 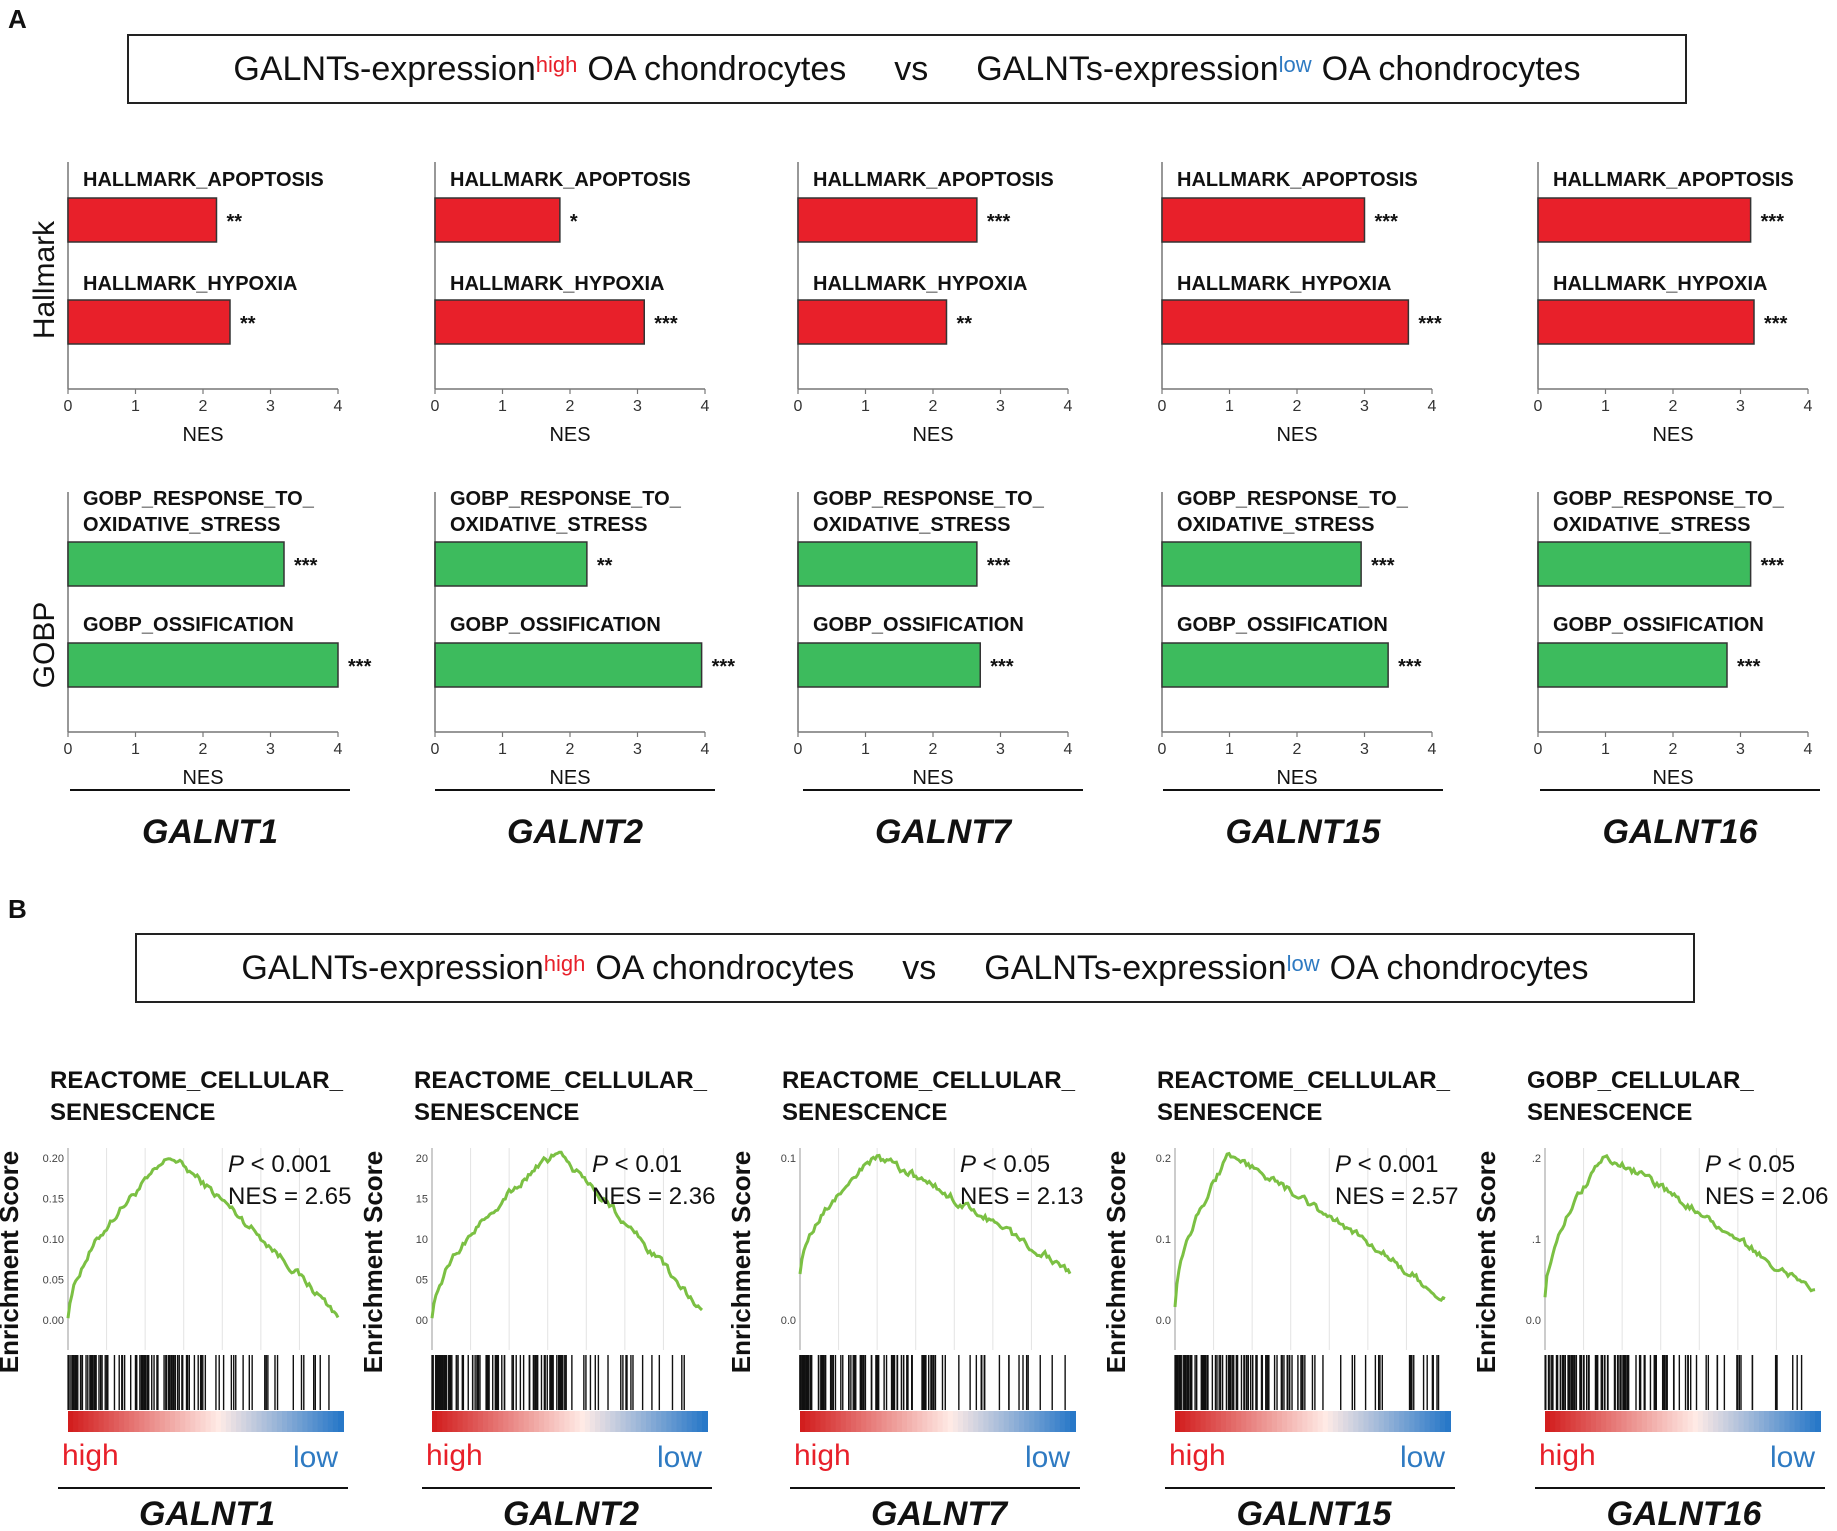 I want to click on significance-mark: **, so click(x=965, y=324).